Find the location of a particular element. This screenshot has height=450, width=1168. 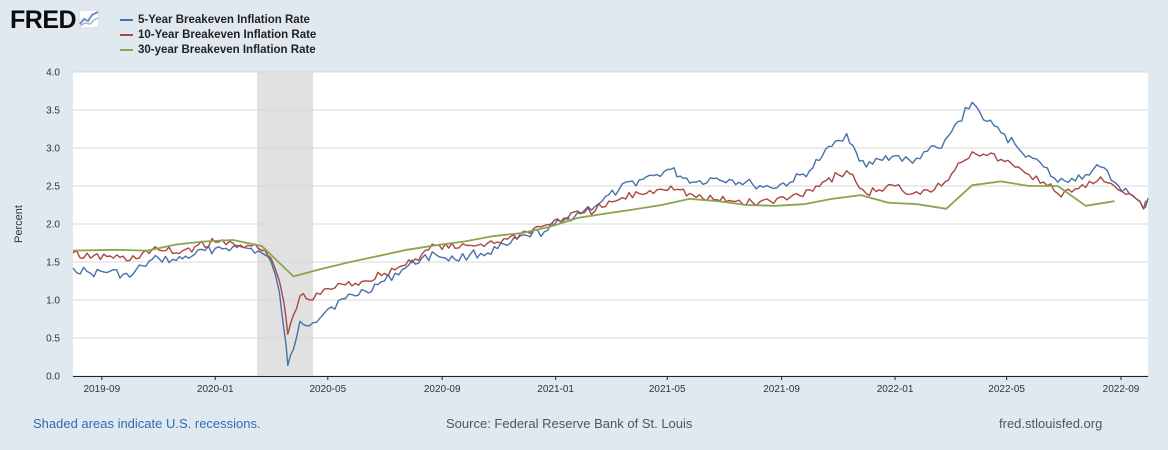

legend-item-30yr: 30-year Breakeven Inflation Rate is located at coordinates (218, 49).